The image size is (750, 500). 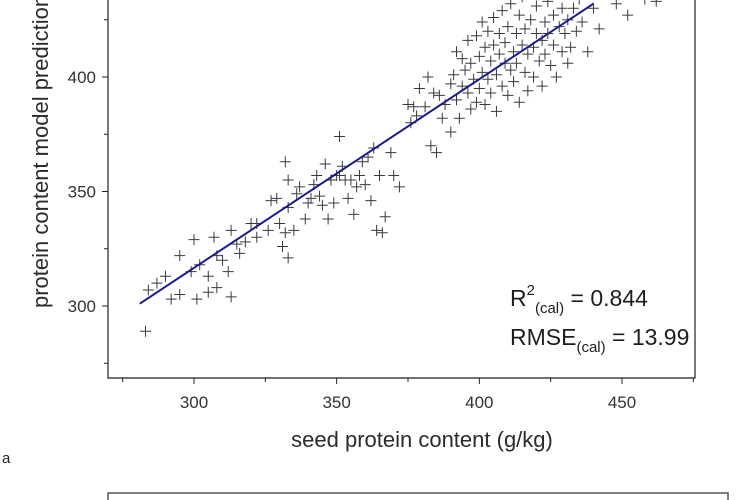 What do you see at coordinates (590, 347) in the screenshot?
I see `rmse-sub: (cal)` at bounding box center [590, 347].